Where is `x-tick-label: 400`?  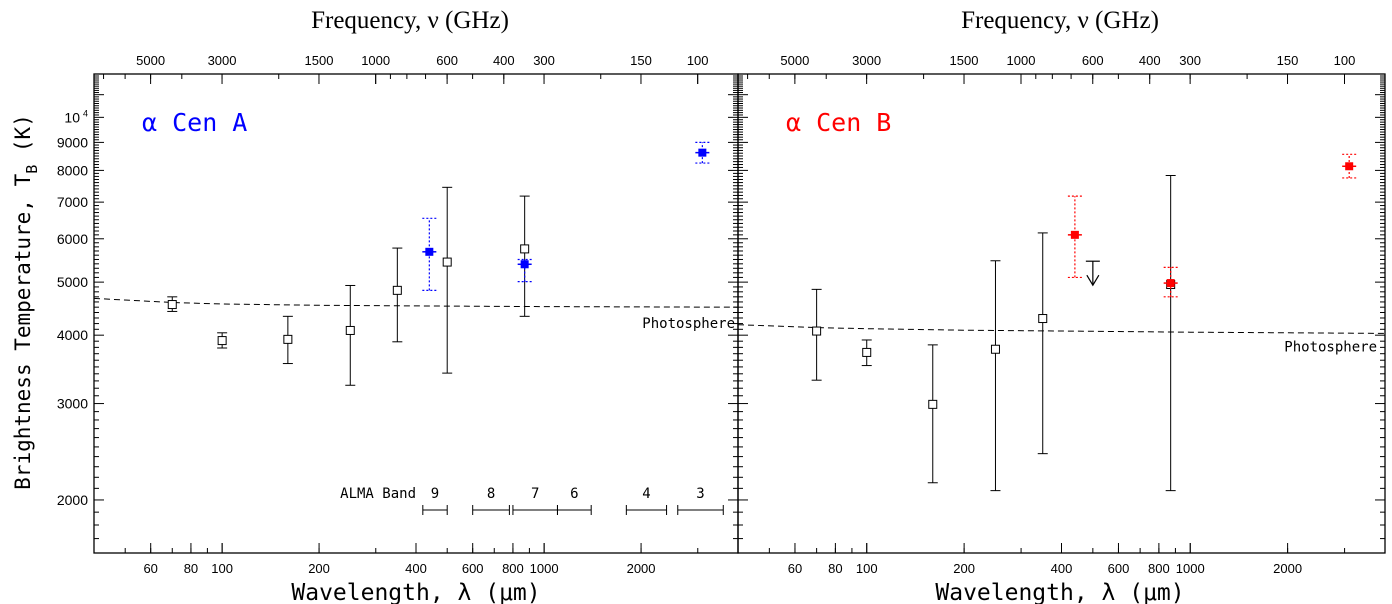
x-tick-label: 400 is located at coordinates (1062, 568).